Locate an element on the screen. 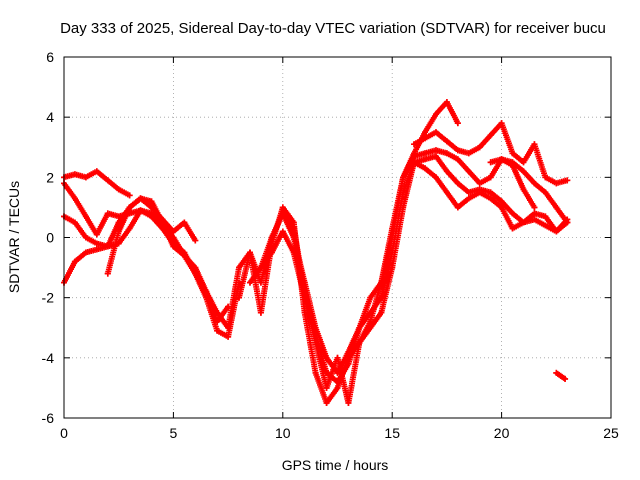  y-axis-label: SDTVAR / TECUs is located at coordinates (14, 237).